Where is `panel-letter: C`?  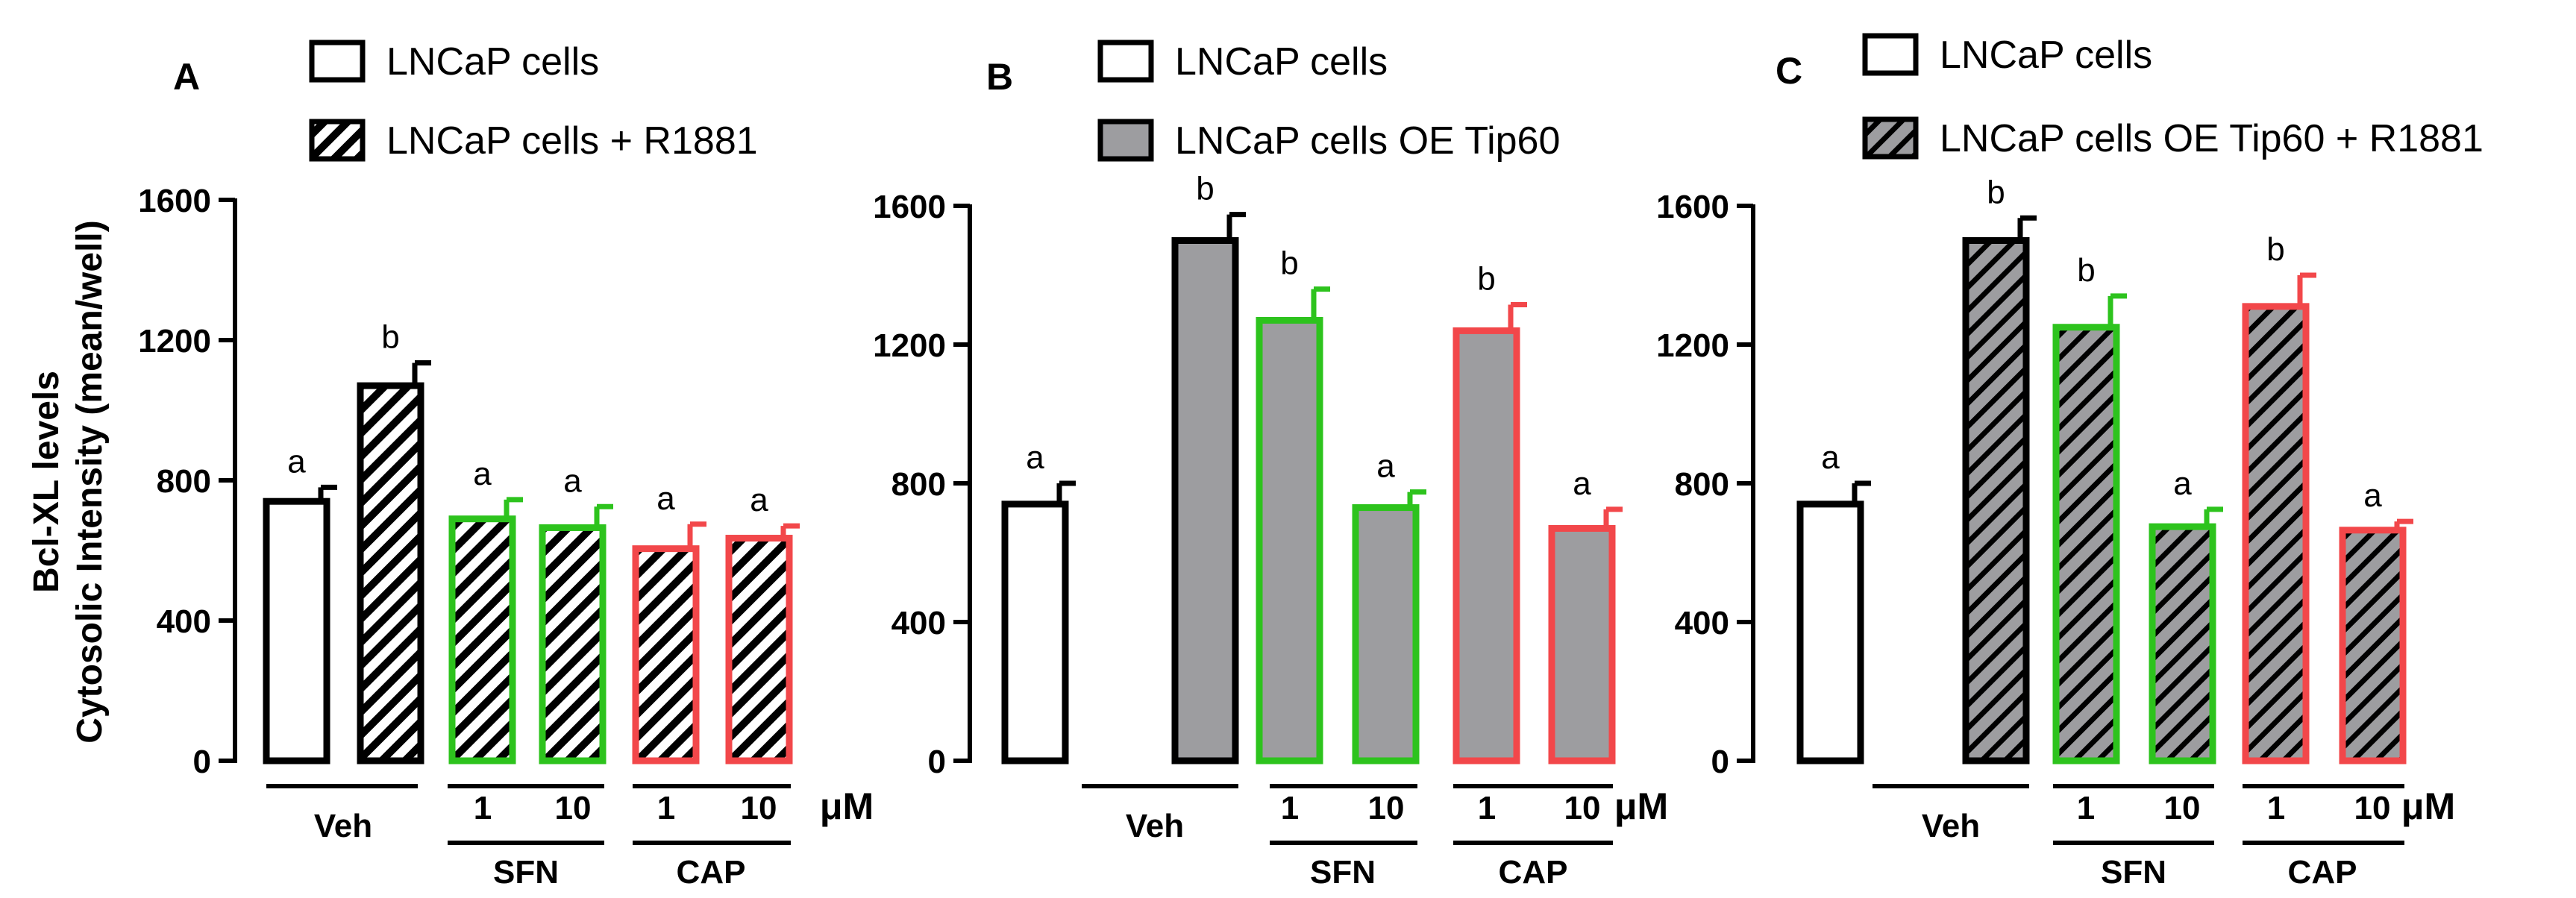
panel-letter: C is located at coordinates (1789, 71).